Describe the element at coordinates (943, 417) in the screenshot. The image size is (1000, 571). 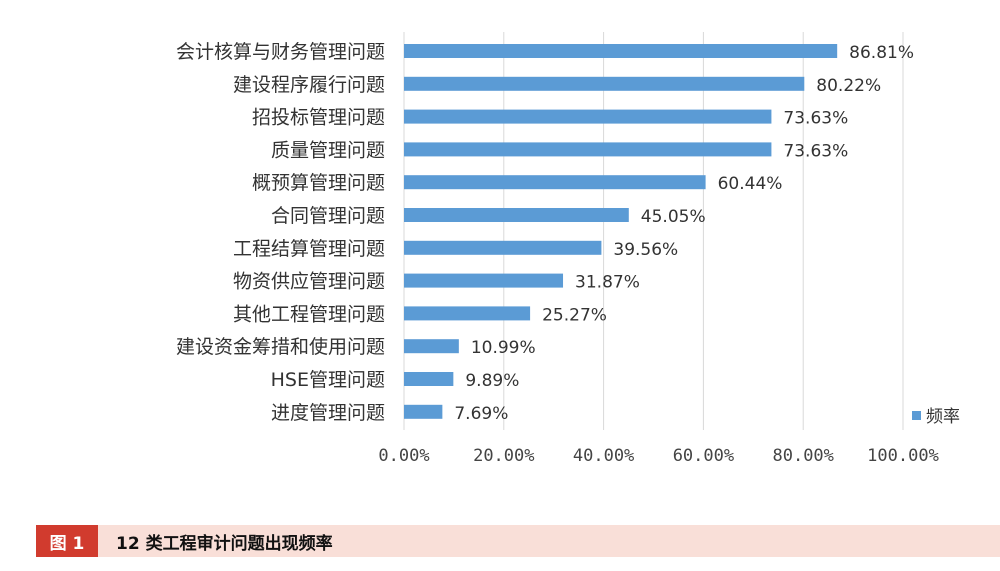
I see `legend-label: 频率` at that location.